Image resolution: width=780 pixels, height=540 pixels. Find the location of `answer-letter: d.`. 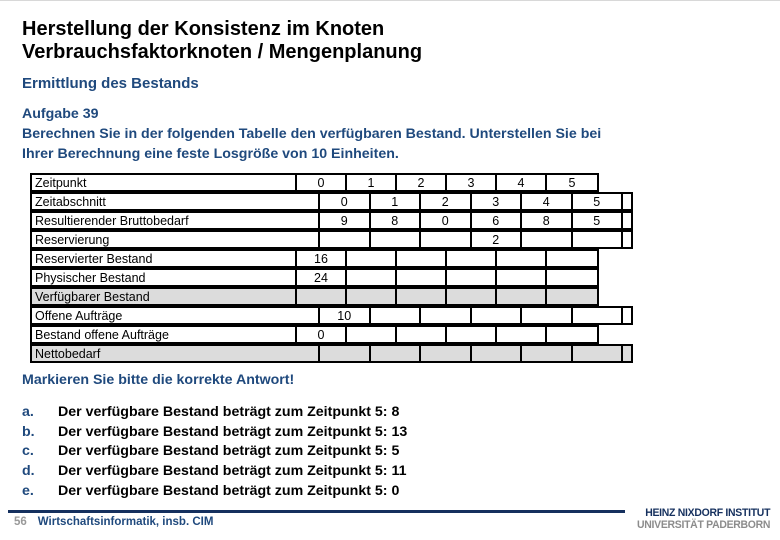

answer-letter: d. is located at coordinates (28, 471).